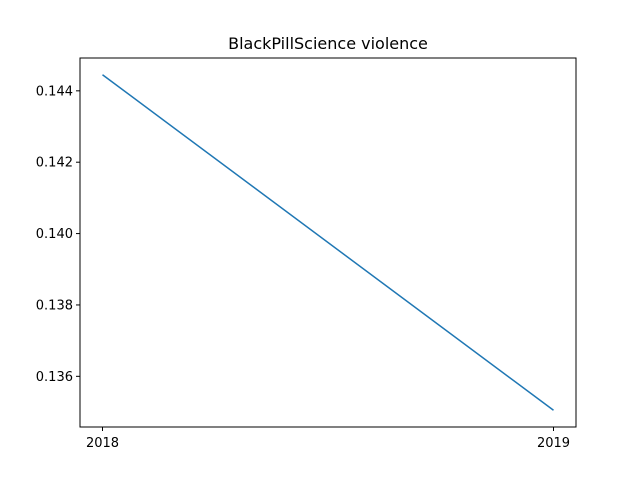 The width and height of the screenshot is (640, 480). Describe the element at coordinates (54, 305) in the screenshot. I see `y-tick-label: 0.138` at that location.